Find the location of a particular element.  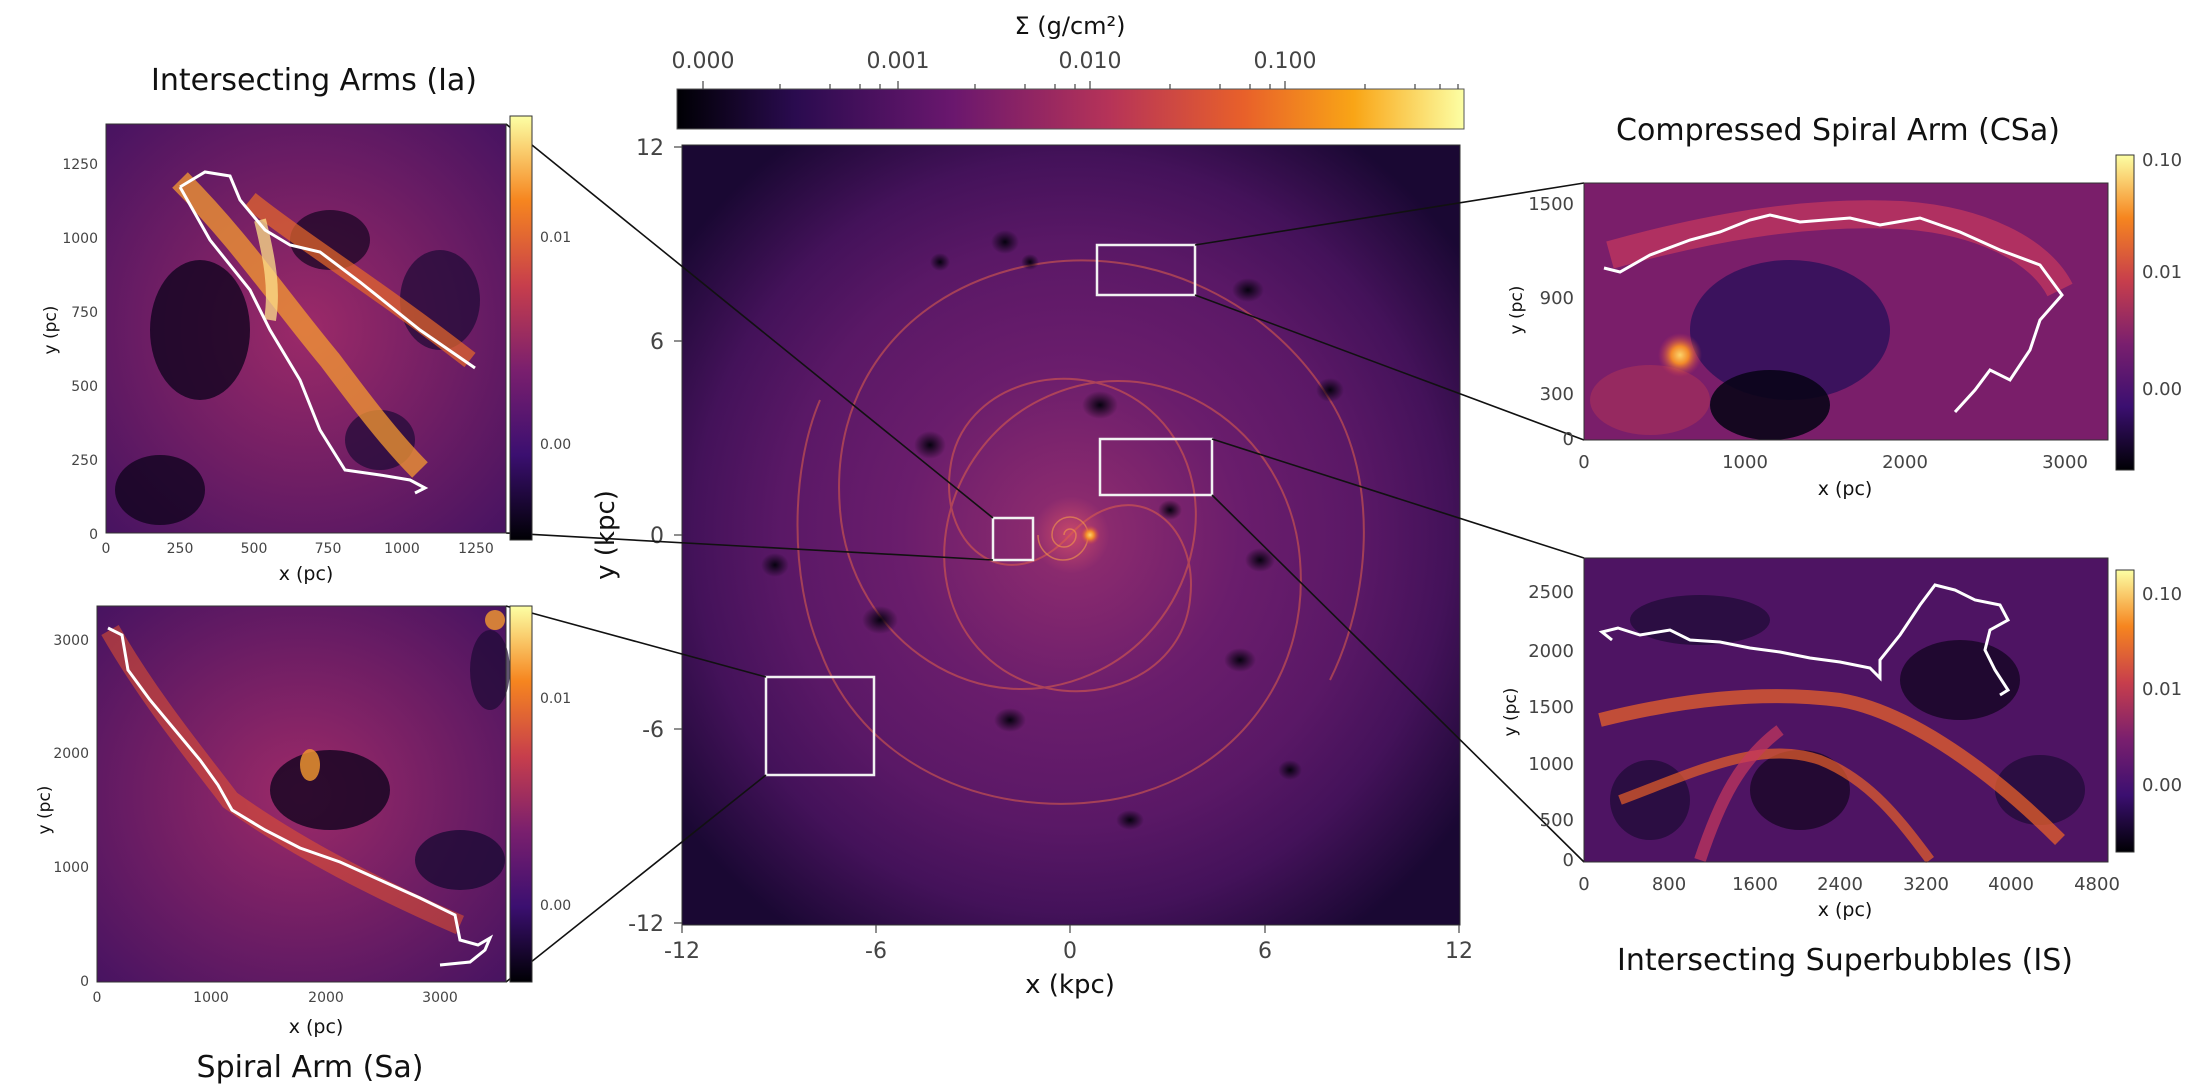

main-y-tick: 6 is located at coordinates (657, 342).